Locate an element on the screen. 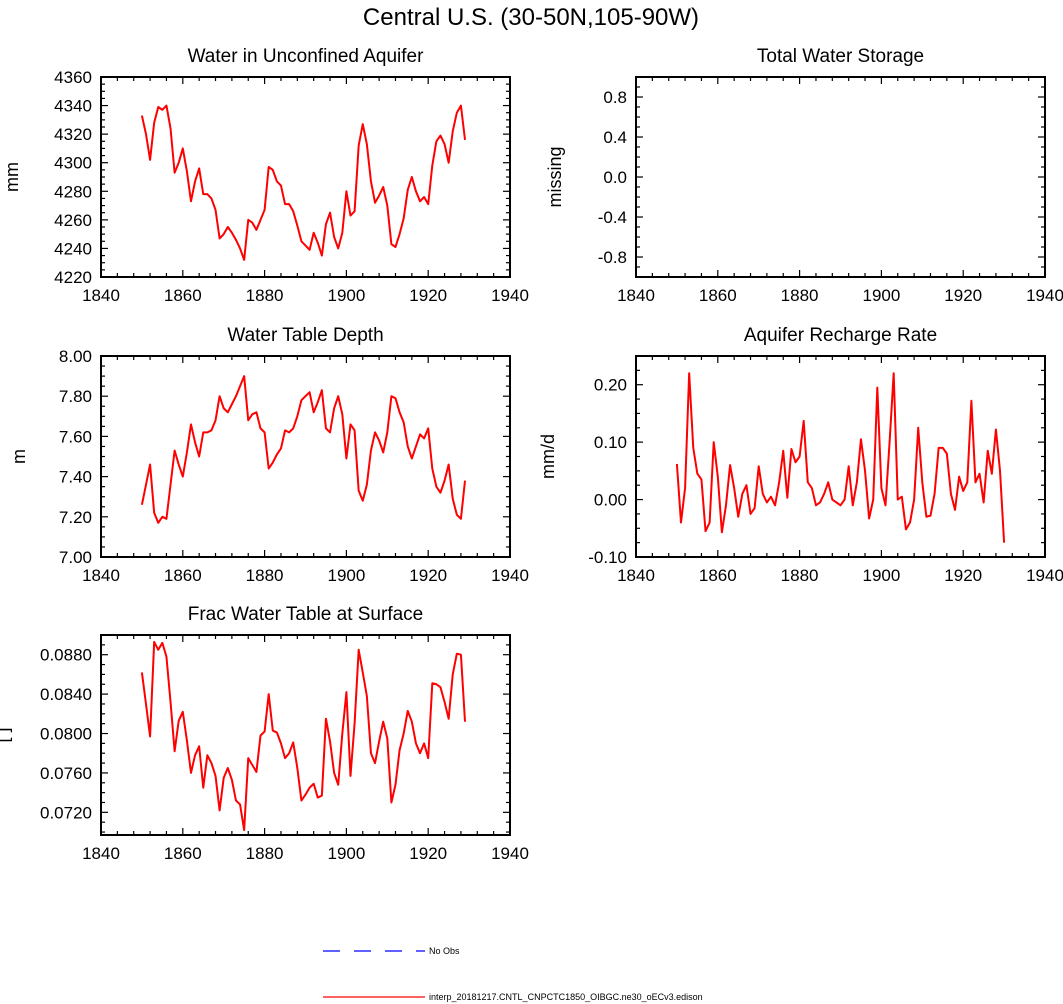 Image resolution: width=1063 pixels, height=1004 pixels. legend-label-no-obs: No Obs is located at coordinates (444, 951).